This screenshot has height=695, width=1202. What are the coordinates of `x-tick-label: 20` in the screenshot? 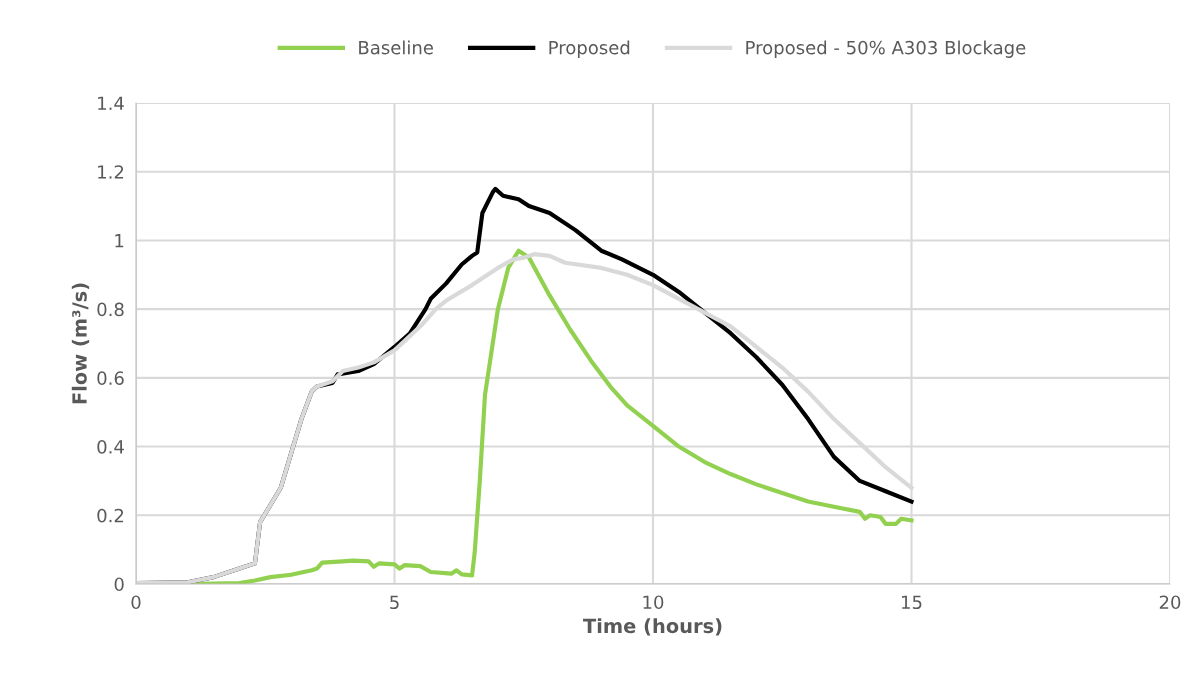 It's located at (1170, 602).